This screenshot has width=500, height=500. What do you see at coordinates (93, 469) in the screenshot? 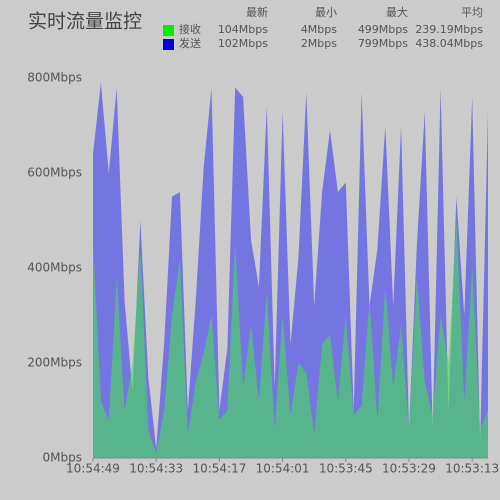
I see `x-tick-label: 10:54:49` at bounding box center [93, 469].